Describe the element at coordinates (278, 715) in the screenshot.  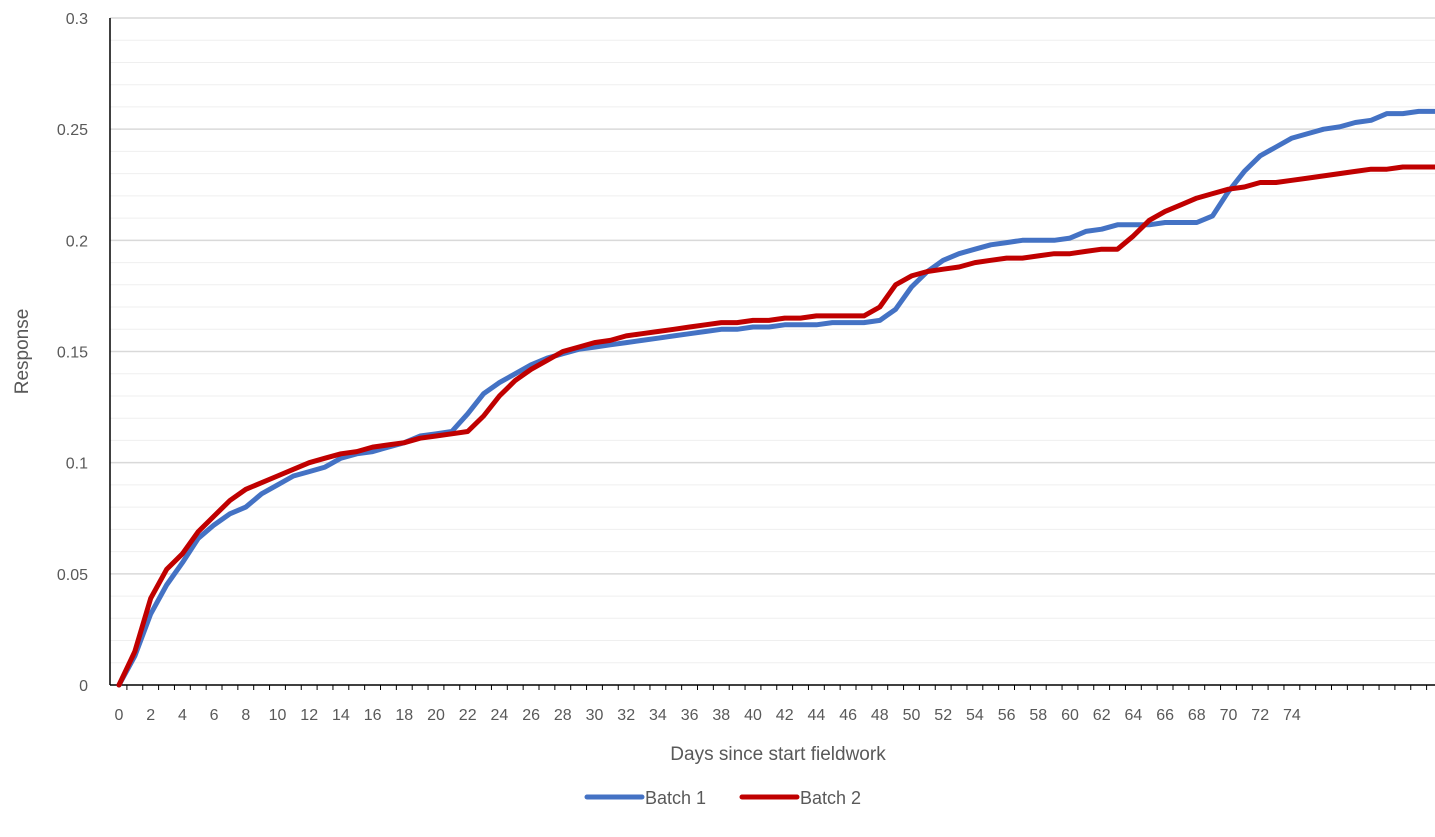
I see `x-tick-label: 10` at that location.